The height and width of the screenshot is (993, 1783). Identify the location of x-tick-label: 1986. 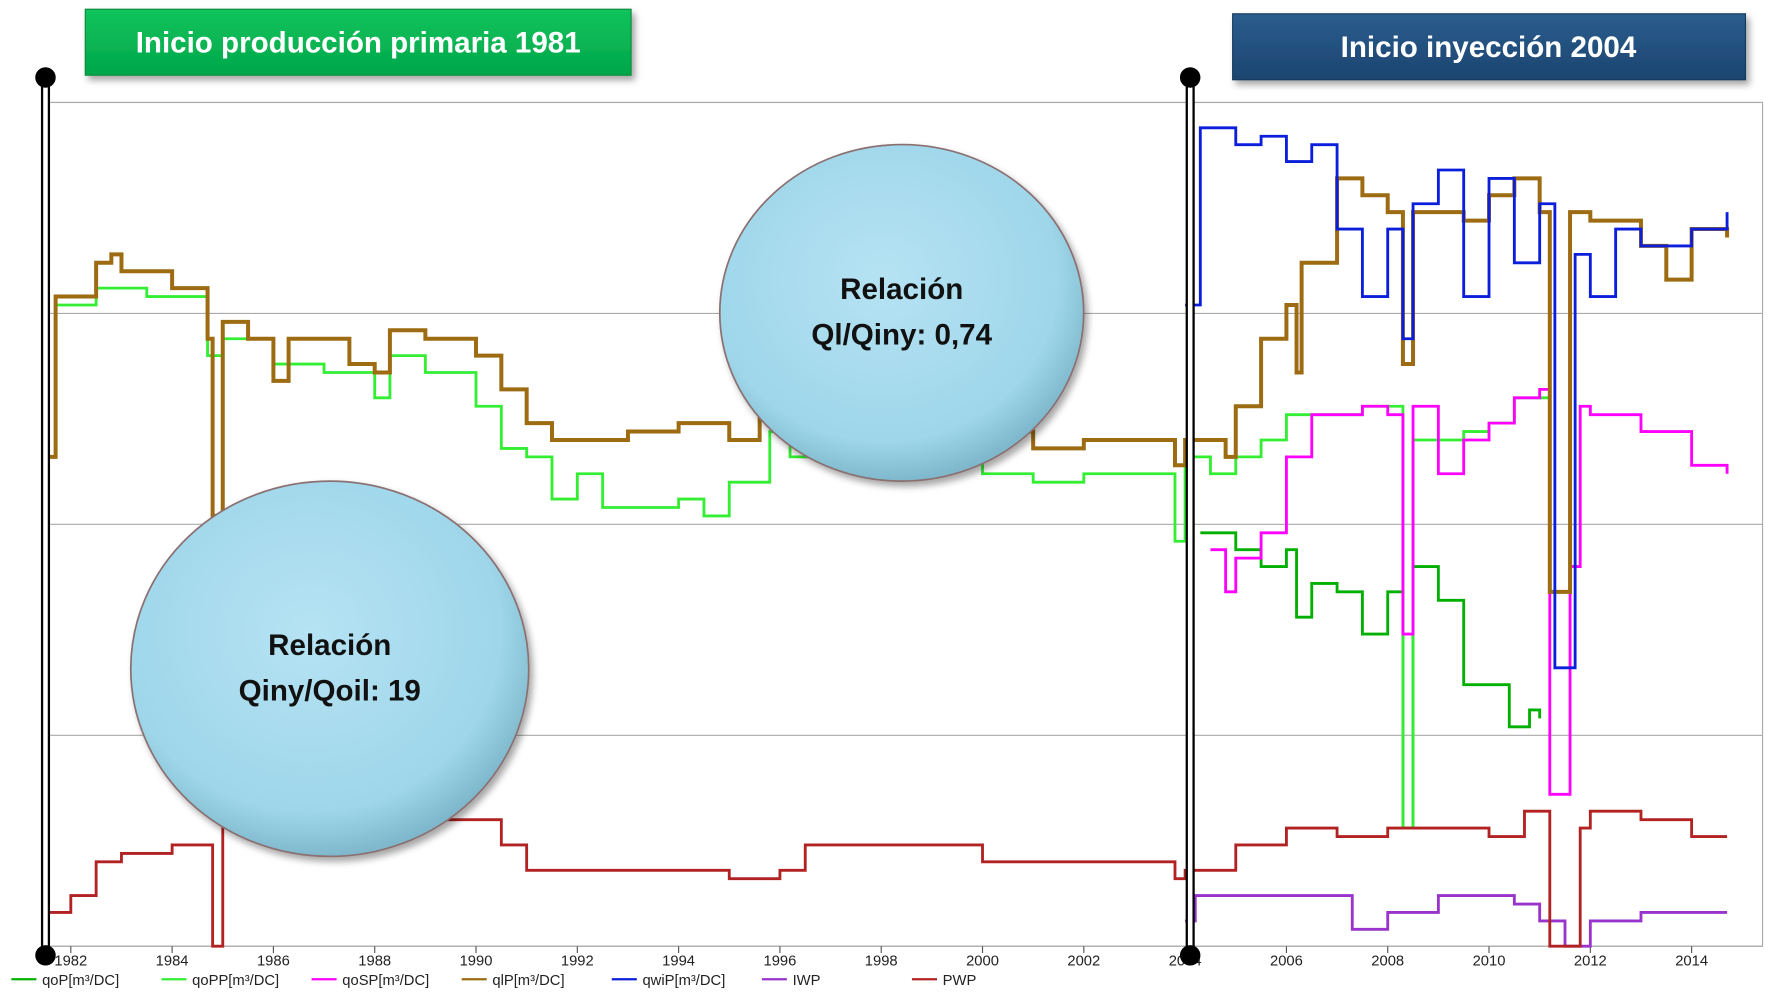
(273, 962).